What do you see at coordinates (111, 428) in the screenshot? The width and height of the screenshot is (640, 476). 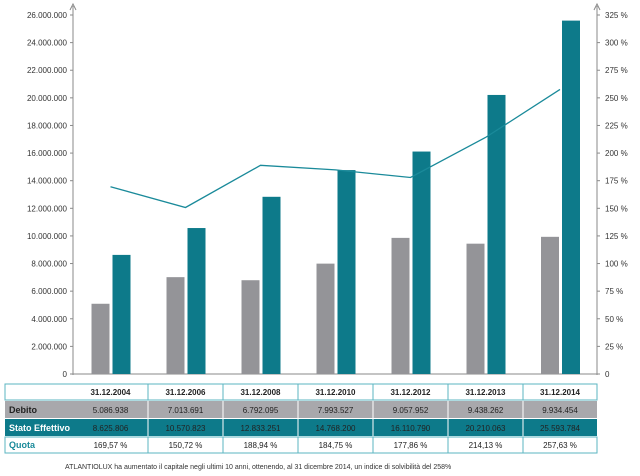 I see `cell-stato-effettivo: 8.625.806` at bounding box center [111, 428].